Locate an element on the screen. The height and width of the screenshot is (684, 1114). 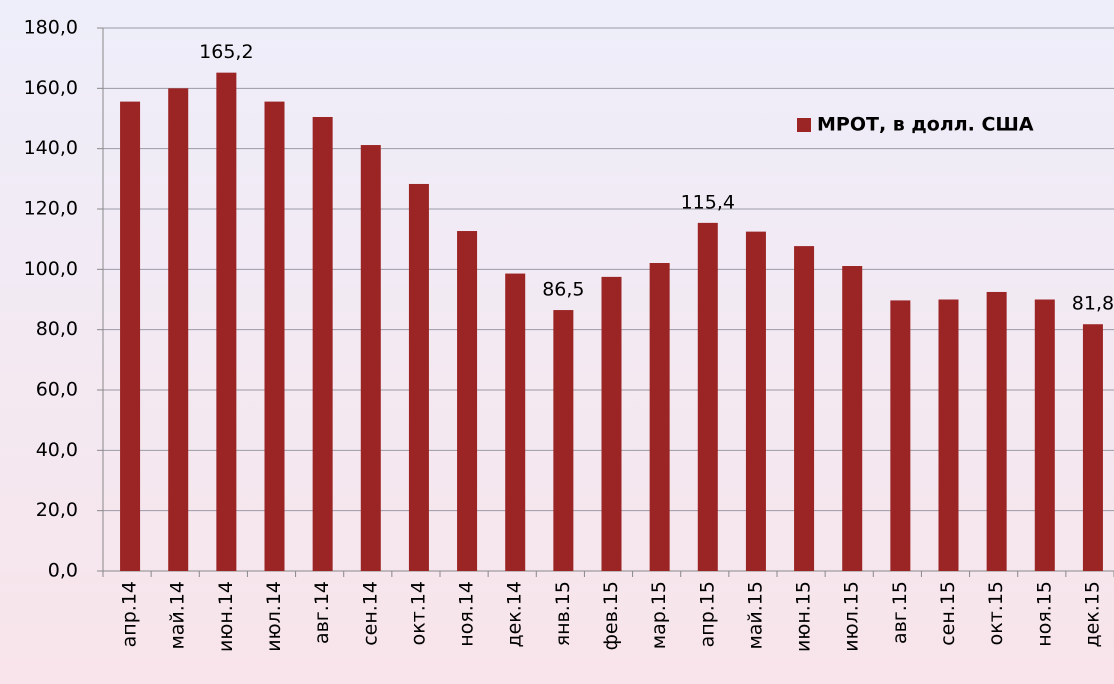
legend-swatch is located at coordinates (804, 125).